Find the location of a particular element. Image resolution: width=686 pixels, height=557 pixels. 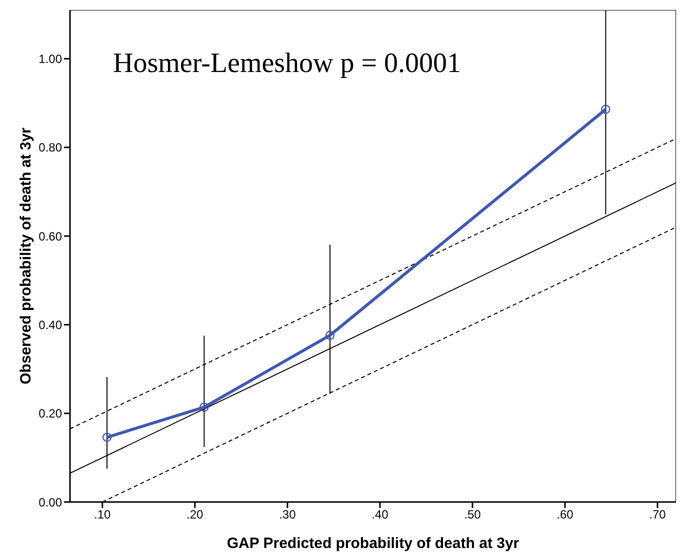

x-axis-title: GAP Predicted probability of death at 3yr is located at coordinates (373, 543).